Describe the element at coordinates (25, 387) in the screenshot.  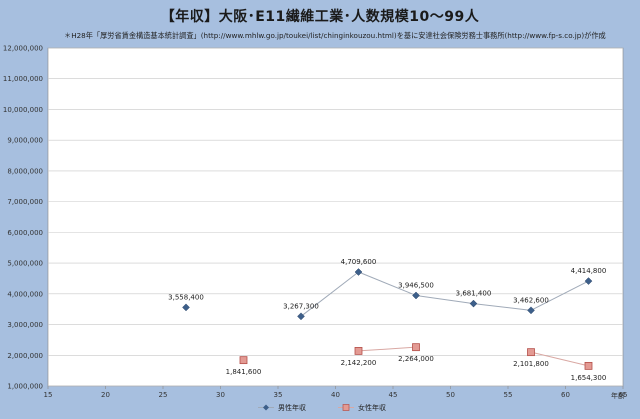
I see `y-tick-label: 1,000,000` at that location.